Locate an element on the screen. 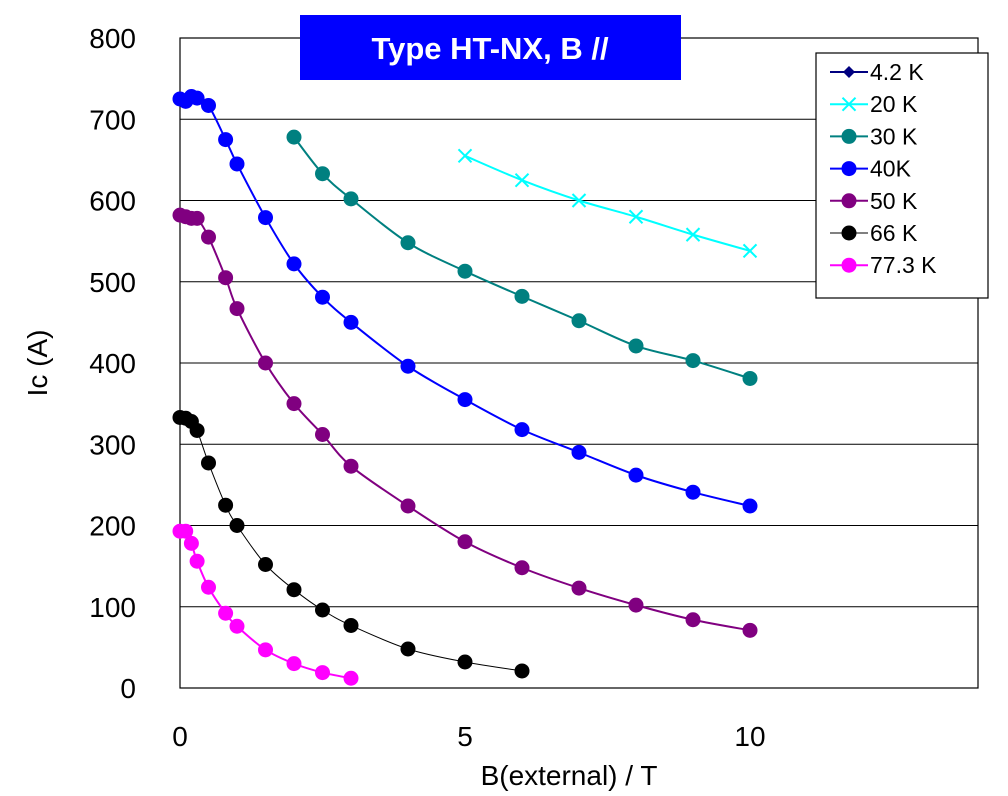 Image resolution: width=1008 pixels, height=796 pixels. x-axis-title: B(external) / T is located at coordinates (569, 775).